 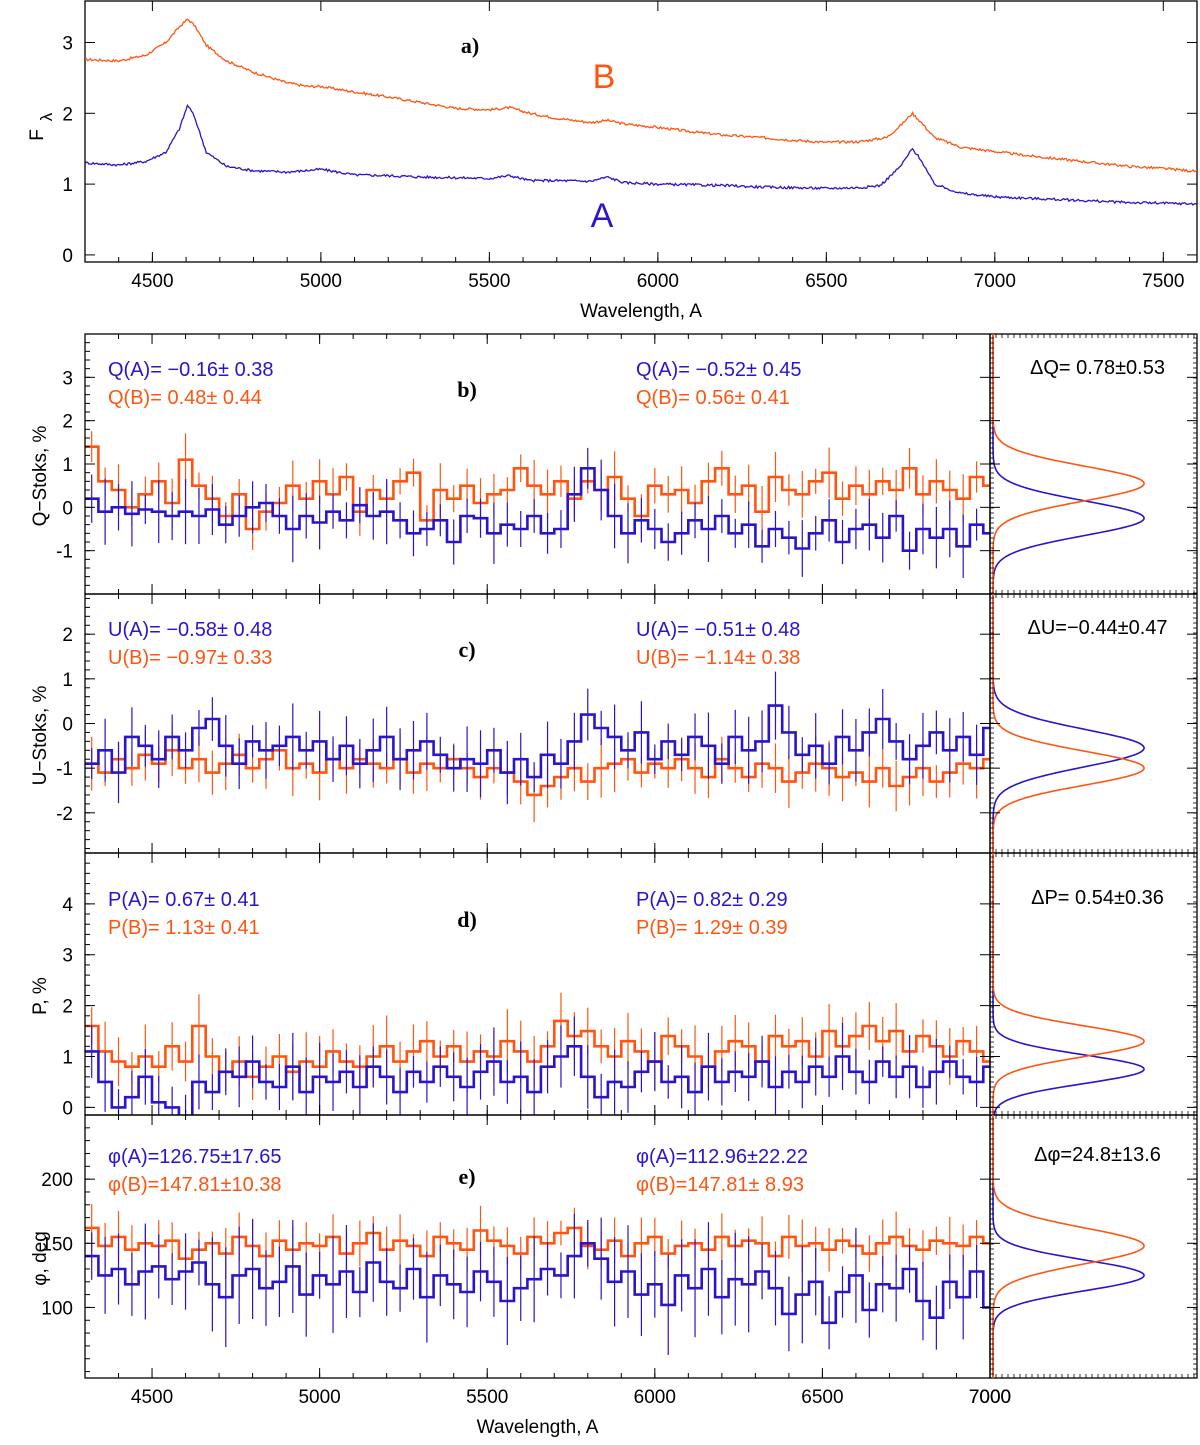 I want to click on panel-c-data, so click(x=537, y=747).